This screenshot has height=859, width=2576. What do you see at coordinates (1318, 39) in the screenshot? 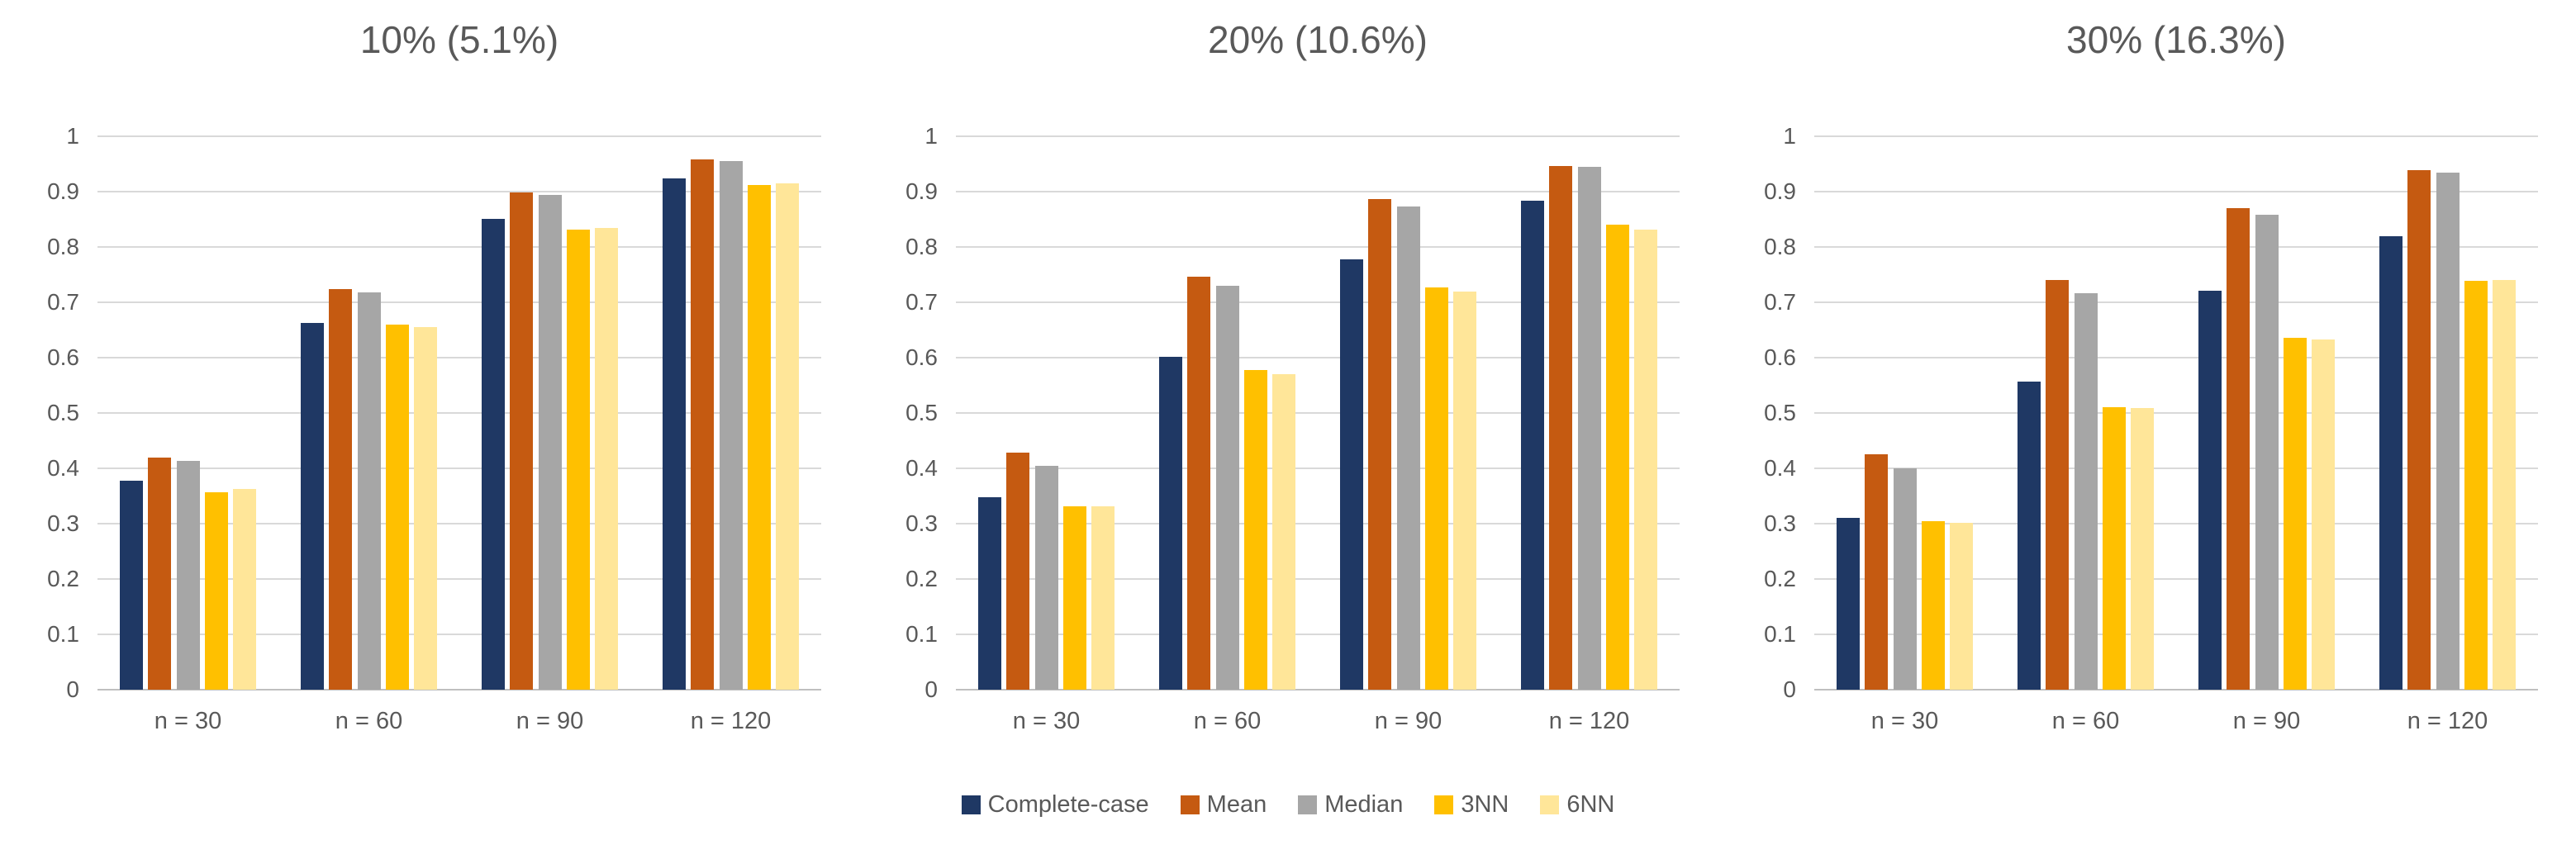
I see `chart-title: 20% (10.6%)` at bounding box center [1318, 39].